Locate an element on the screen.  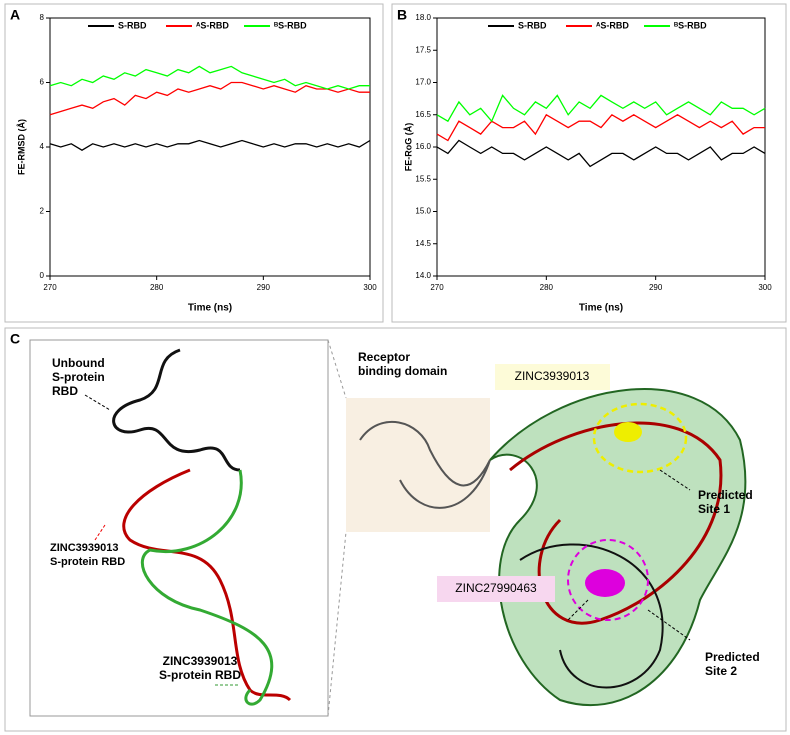
ligand1-blob is located at coordinates (628, 432).